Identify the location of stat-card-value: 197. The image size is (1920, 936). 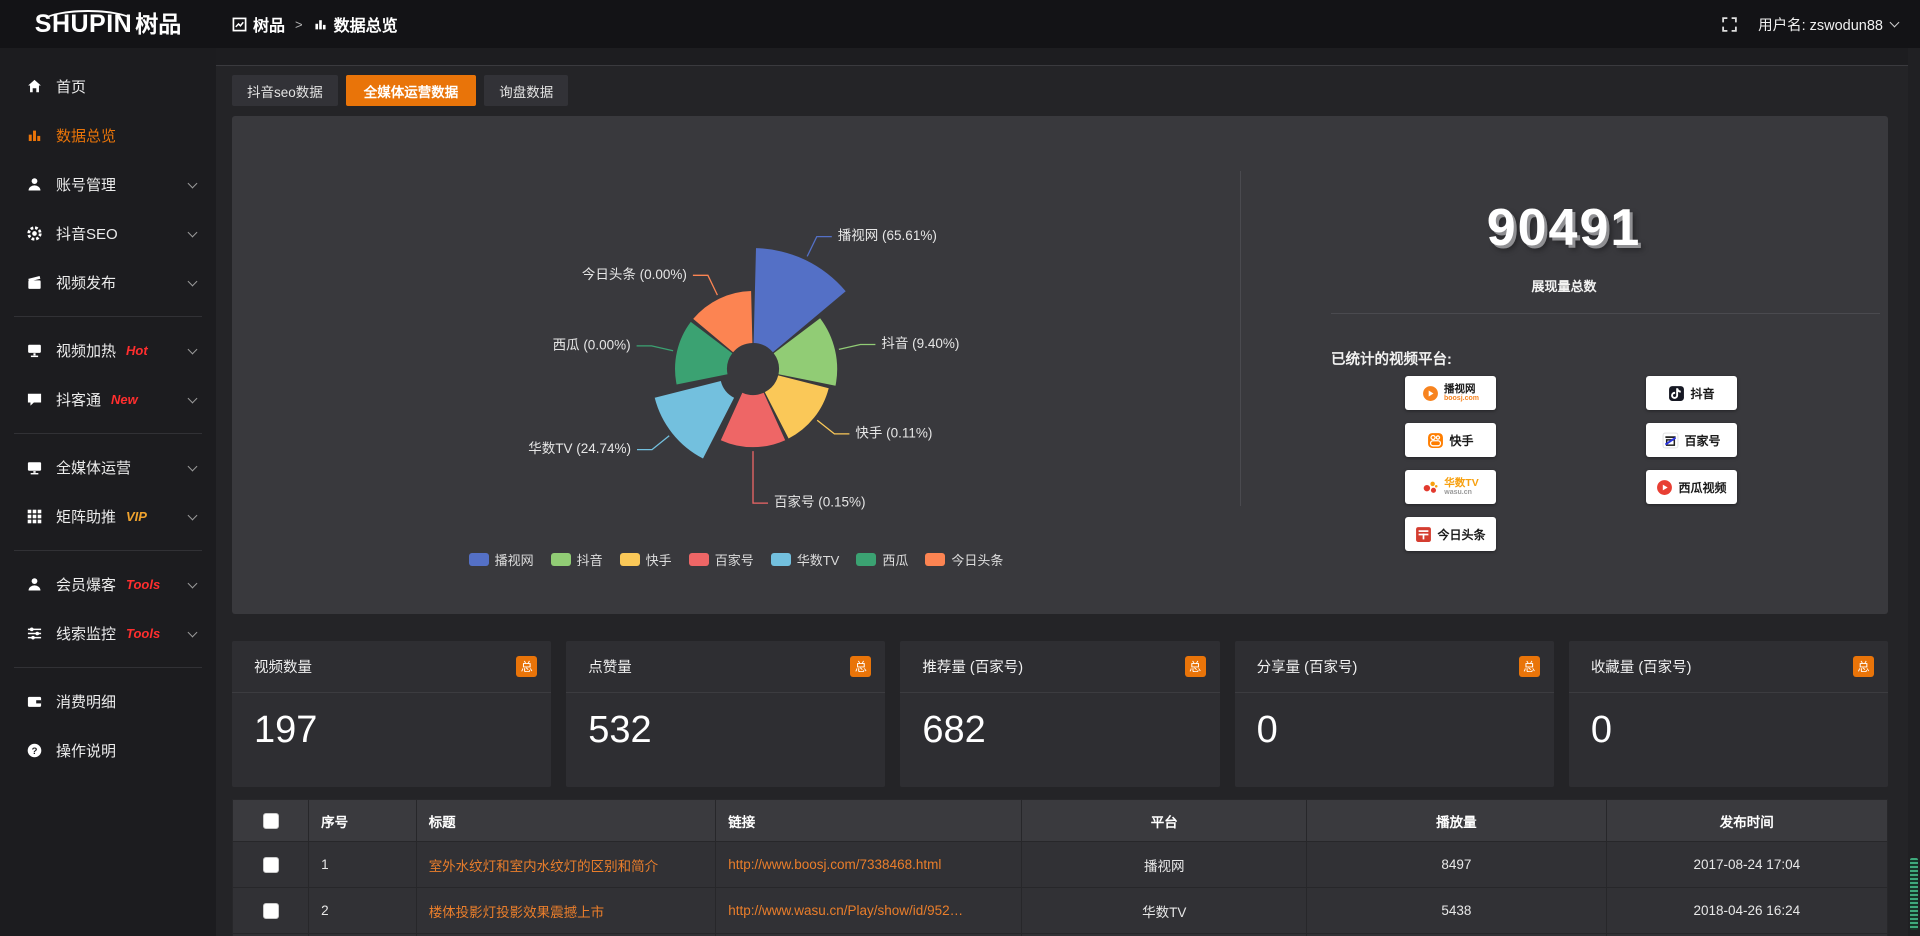
(286, 730).